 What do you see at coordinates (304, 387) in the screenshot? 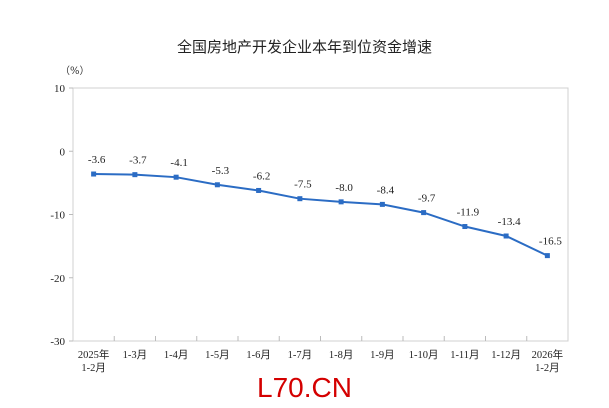
I see `watermark: L70.CN` at bounding box center [304, 387].